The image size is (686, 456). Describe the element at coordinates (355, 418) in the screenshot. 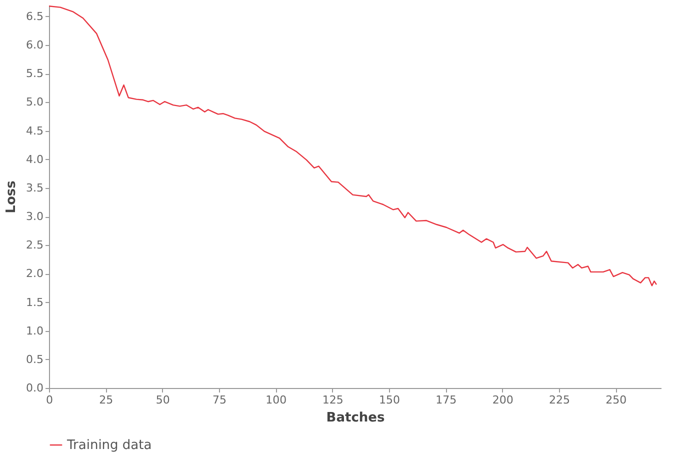

I see `x-axis-title: Batches` at that location.